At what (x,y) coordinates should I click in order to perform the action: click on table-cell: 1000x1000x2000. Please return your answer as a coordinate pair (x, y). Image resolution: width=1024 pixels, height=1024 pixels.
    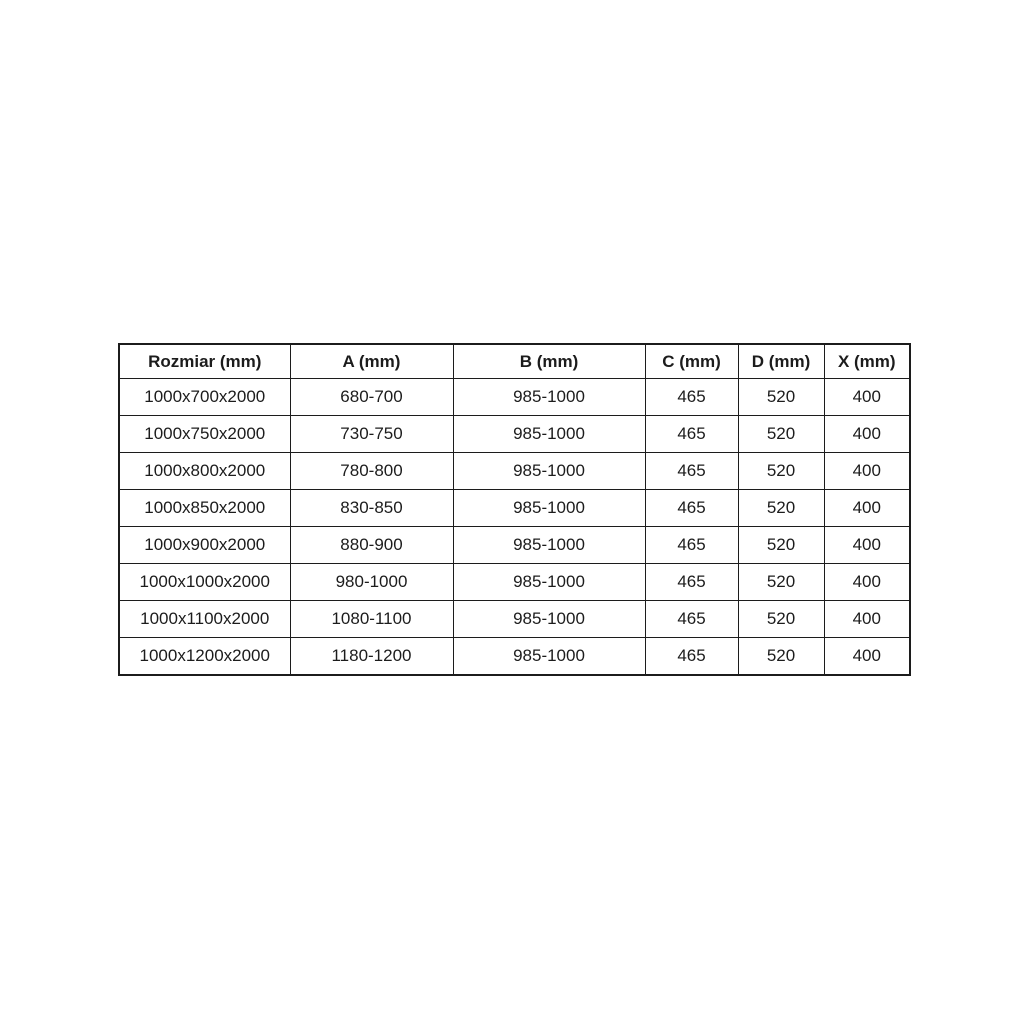
    Looking at the image, I should click on (204, 582).